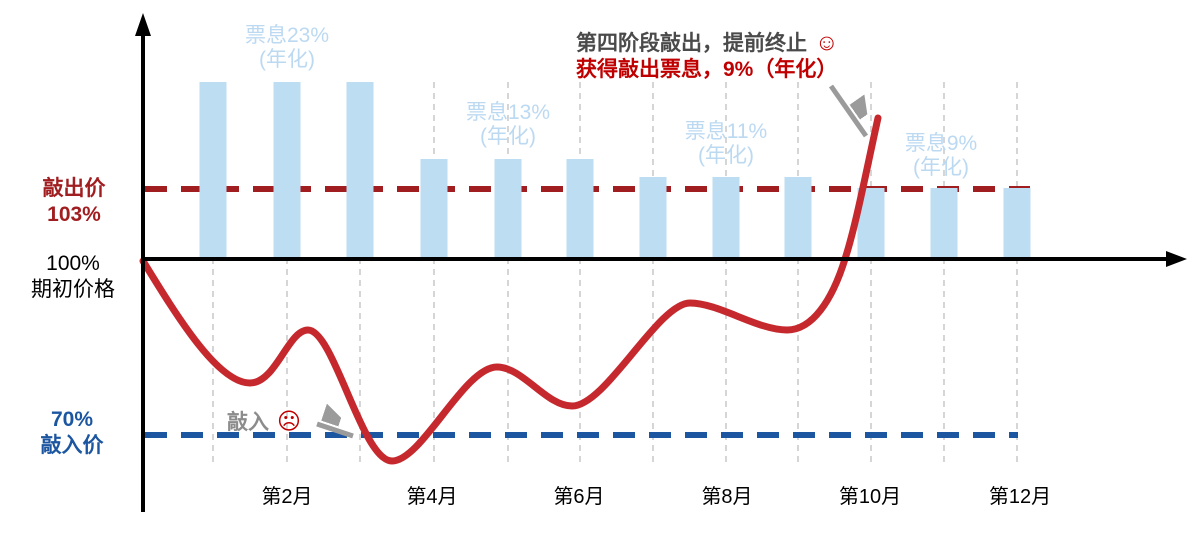 This screenshot has height=541, width=1194. I want to click on coupon-rate-label-1: 票息23% (年化), so click(287, 48).